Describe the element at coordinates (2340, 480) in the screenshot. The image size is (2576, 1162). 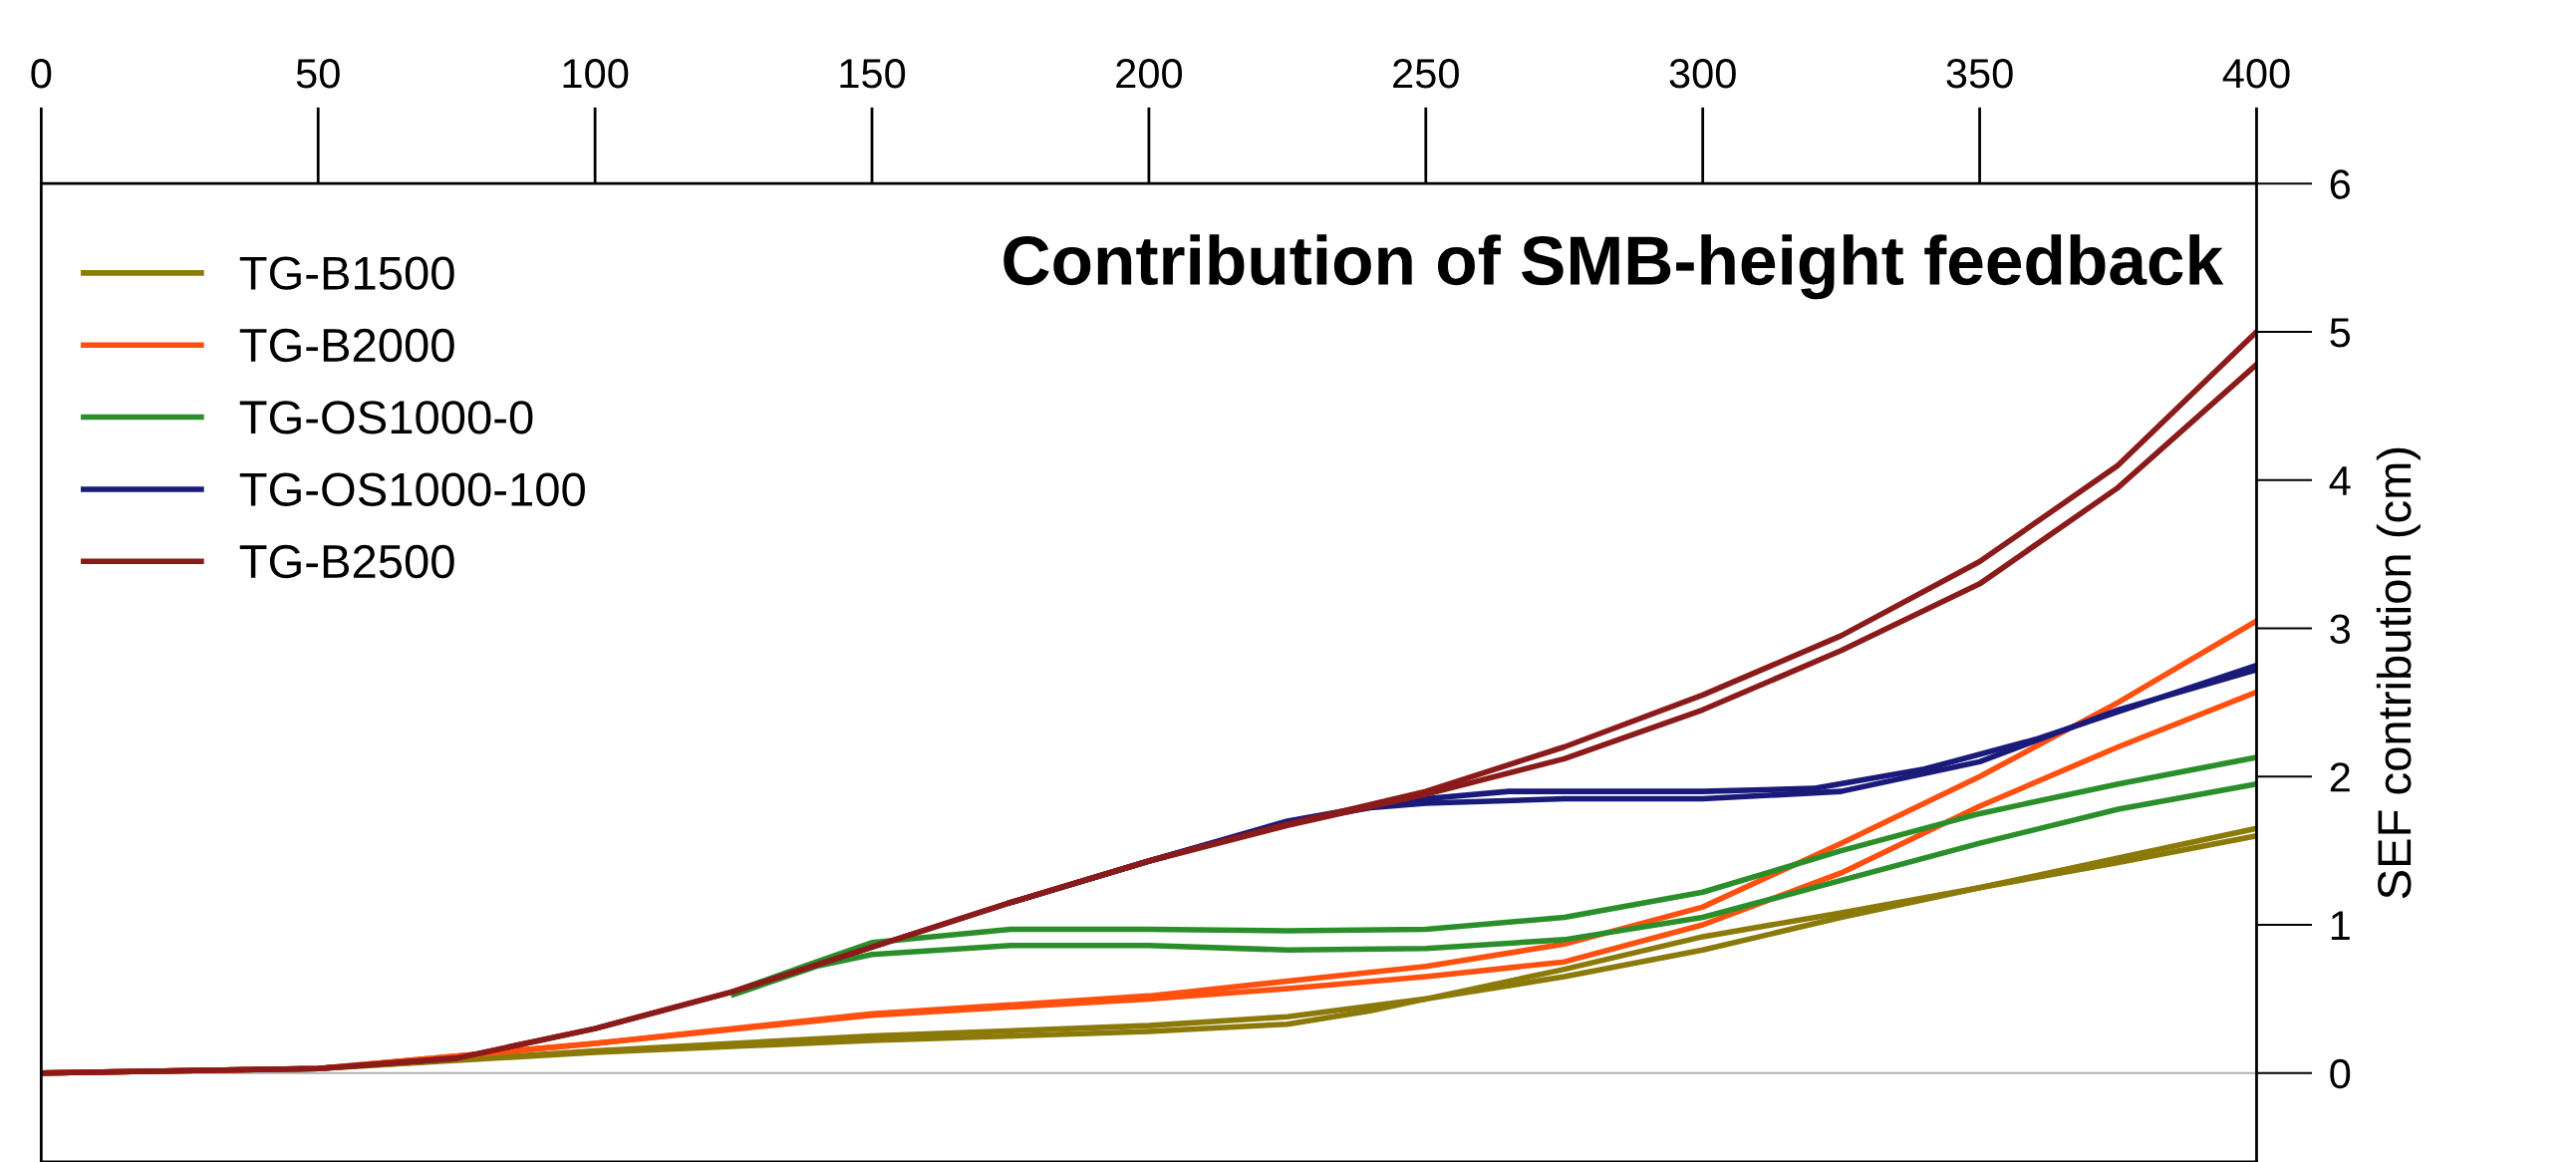
I see `y-tick-label: 4` at that location.